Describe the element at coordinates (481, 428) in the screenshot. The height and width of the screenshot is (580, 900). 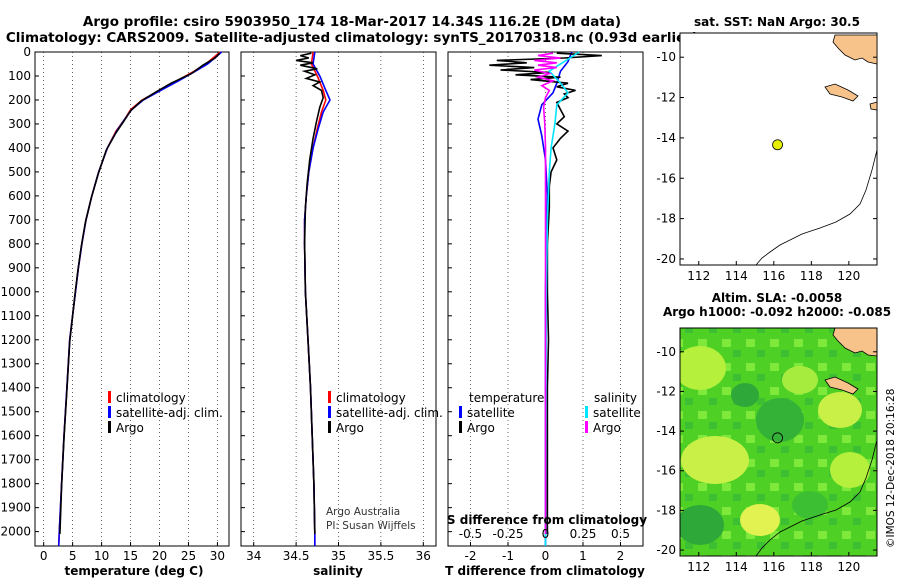
I see `legend-t-argo: Argo` at that location.